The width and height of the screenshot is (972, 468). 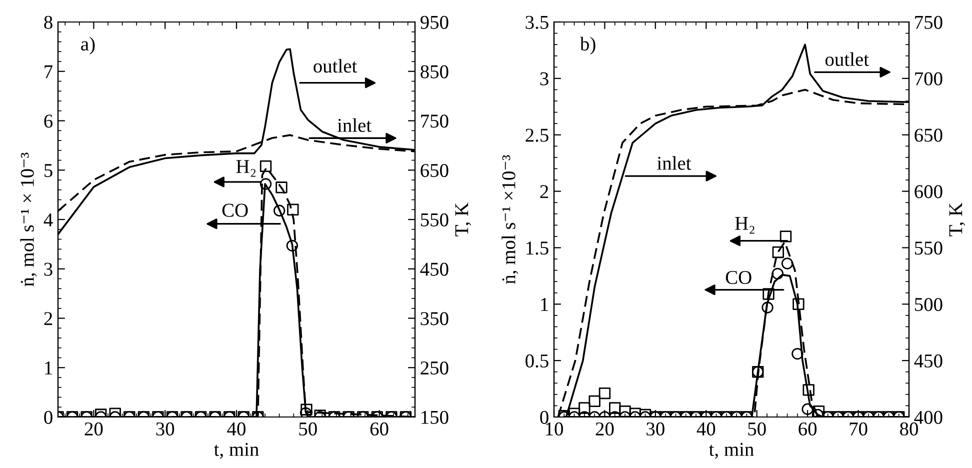 What do you see at coordinates (48, 219) in the screenshot?
I see `y-tick-label: 4` at bounding box center [48, 219].